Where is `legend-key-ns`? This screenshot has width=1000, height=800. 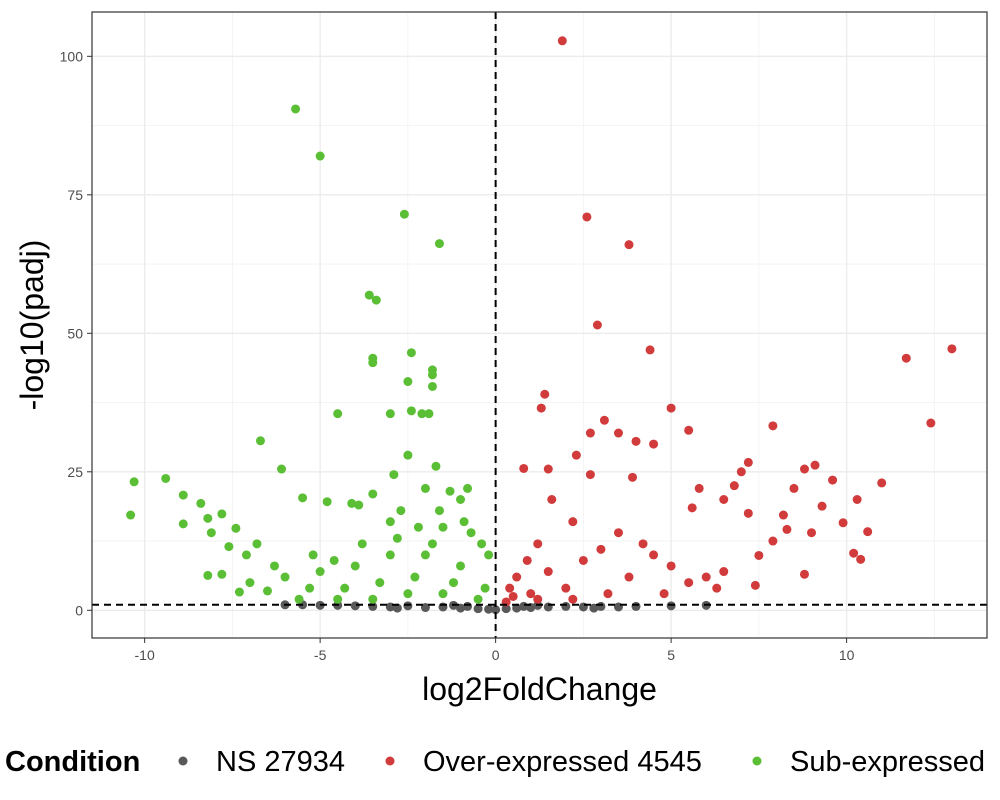 legend-key-ns is located at coordinates (183, 761).